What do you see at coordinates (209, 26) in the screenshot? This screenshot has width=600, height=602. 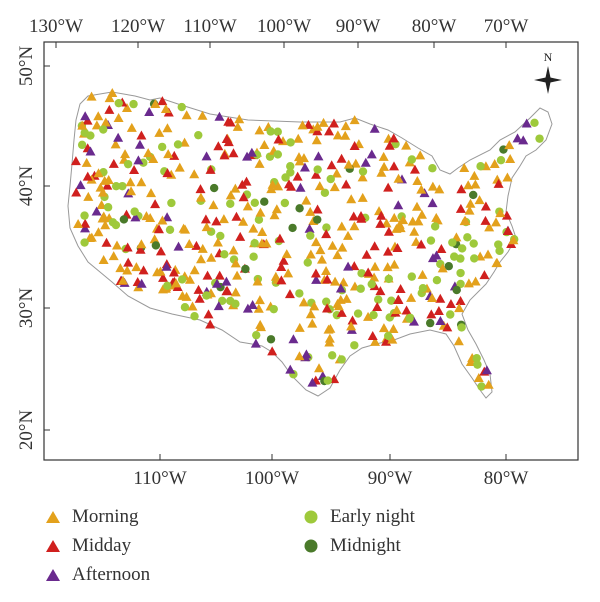 I see `top-tick-label: 110°W` at bounding box center [209, 26].